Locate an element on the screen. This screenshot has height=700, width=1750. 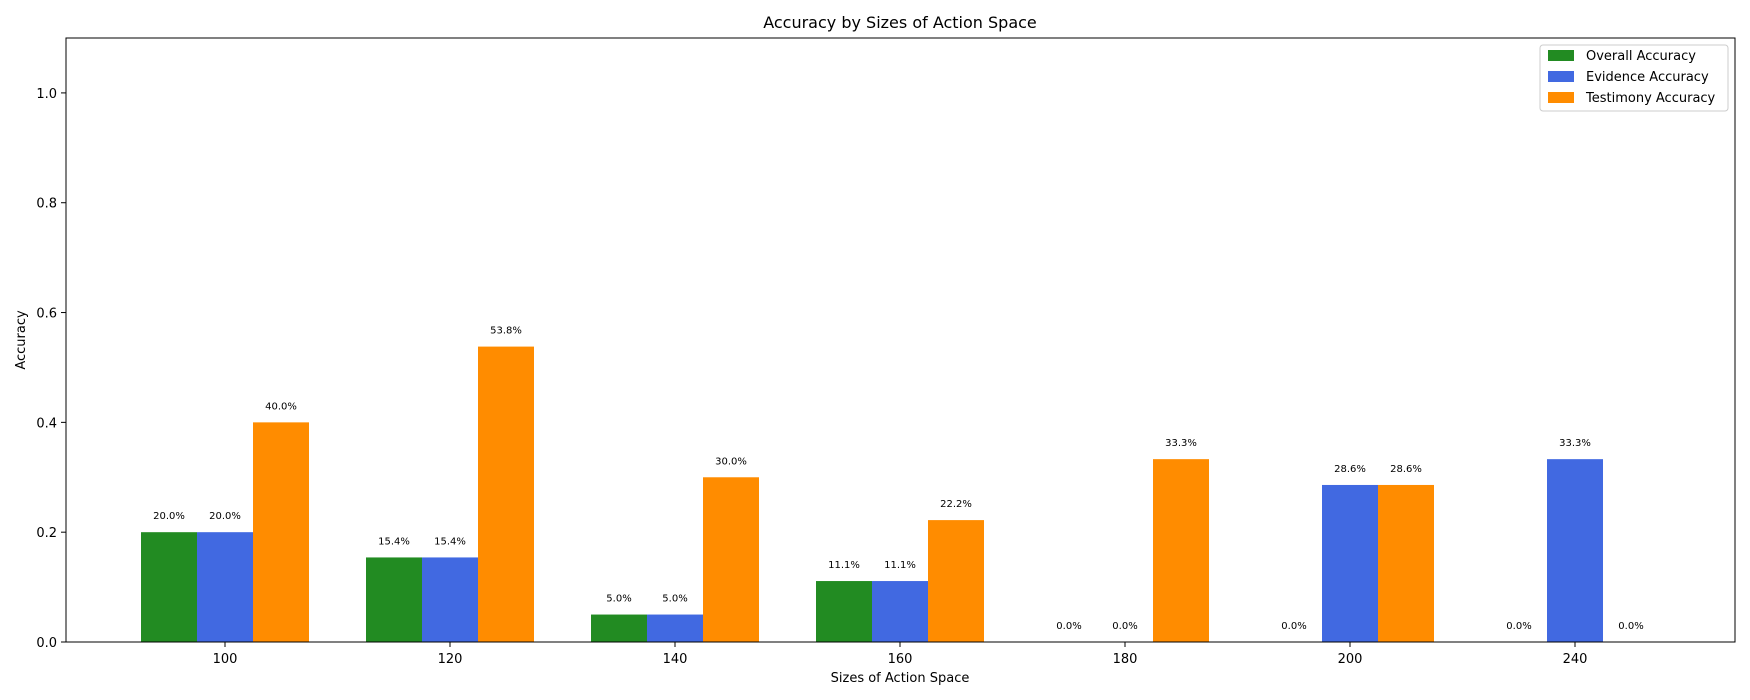
legend-label: Evidence Accuracy is located at coordinates (1647, 77).